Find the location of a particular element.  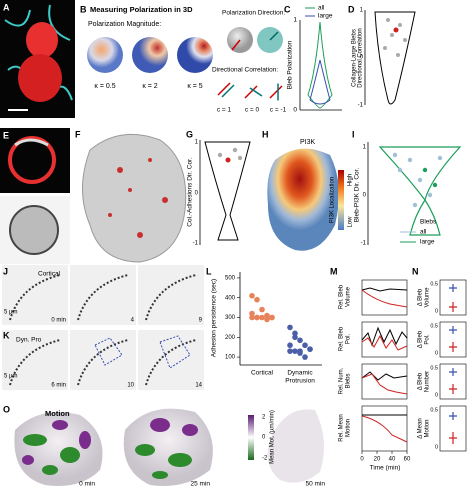

label: κ = 2 is located at coordinates (149, 86).